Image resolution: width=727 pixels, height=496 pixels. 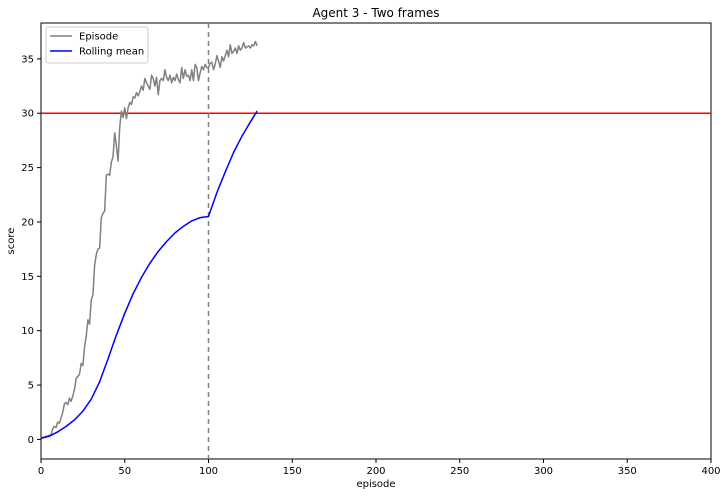 I want to click on x-axis-label: episode, so click(x=375, y=484).